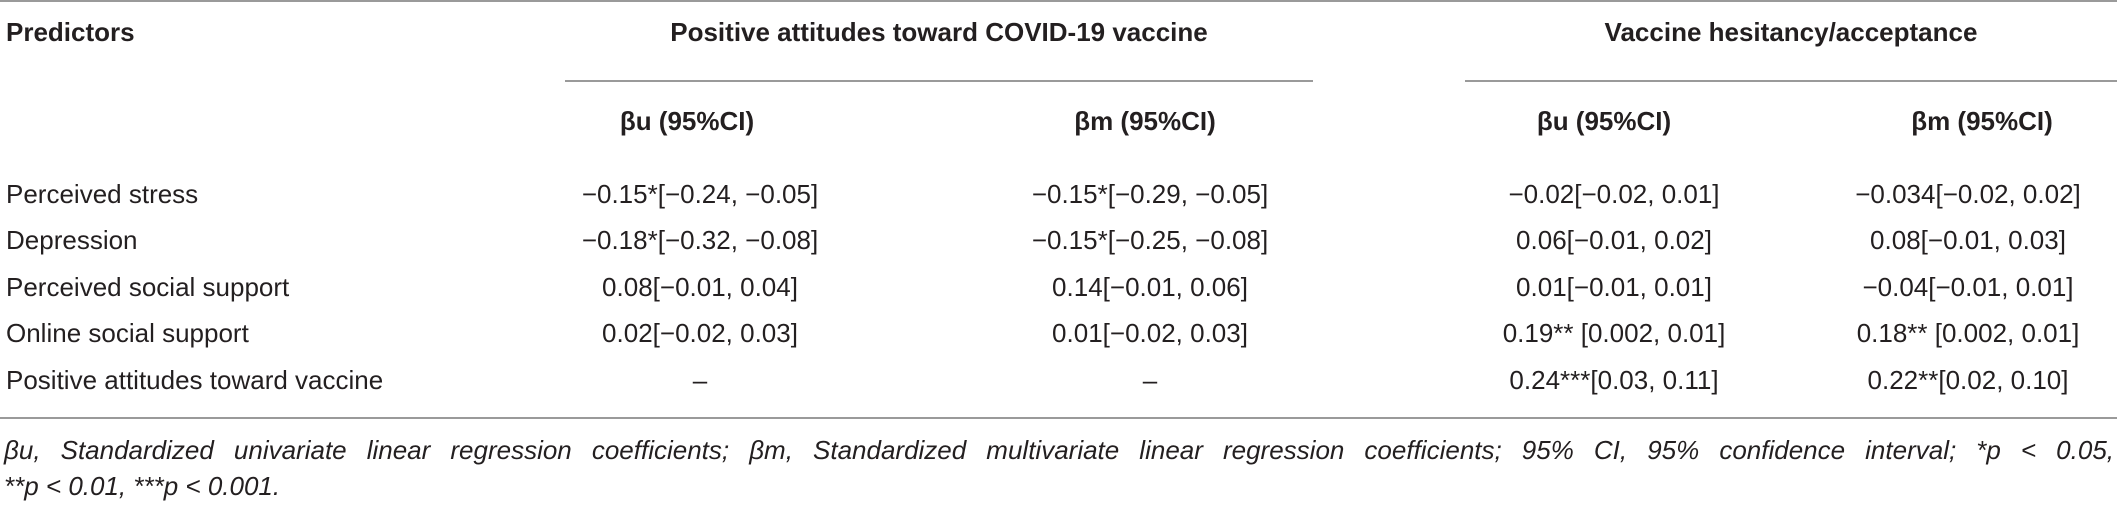 This screenshot has height=505, width=2117. Describe the element at coordinates (195, 380) in the screenshot. I see `row-label: Positive attitudes toward vaccine` at that location.